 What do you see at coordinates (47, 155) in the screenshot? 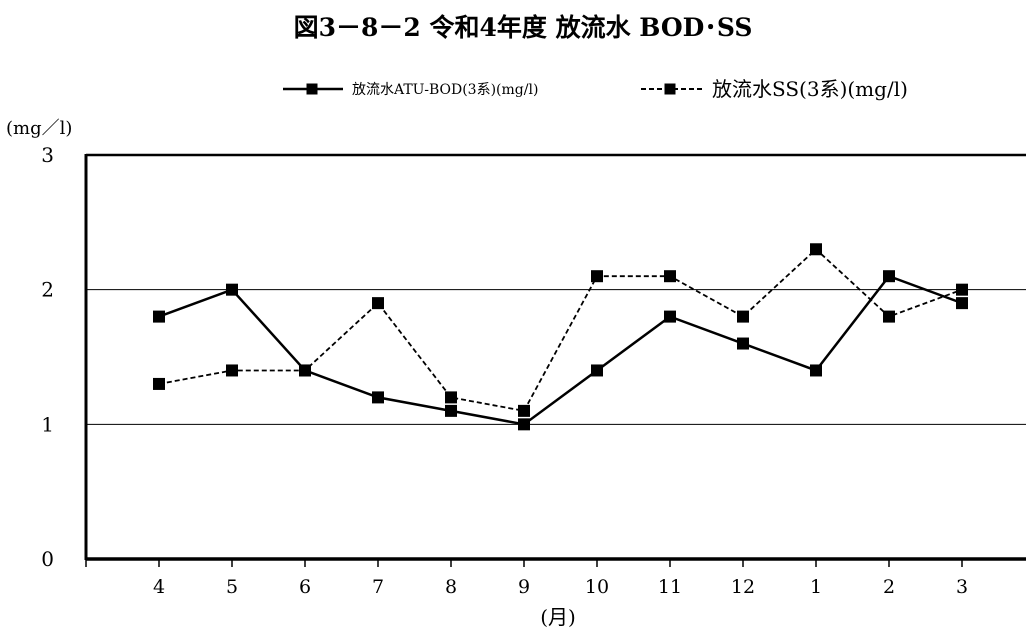
I see `y-tick-label: 3` at bounding box center [47, 155].